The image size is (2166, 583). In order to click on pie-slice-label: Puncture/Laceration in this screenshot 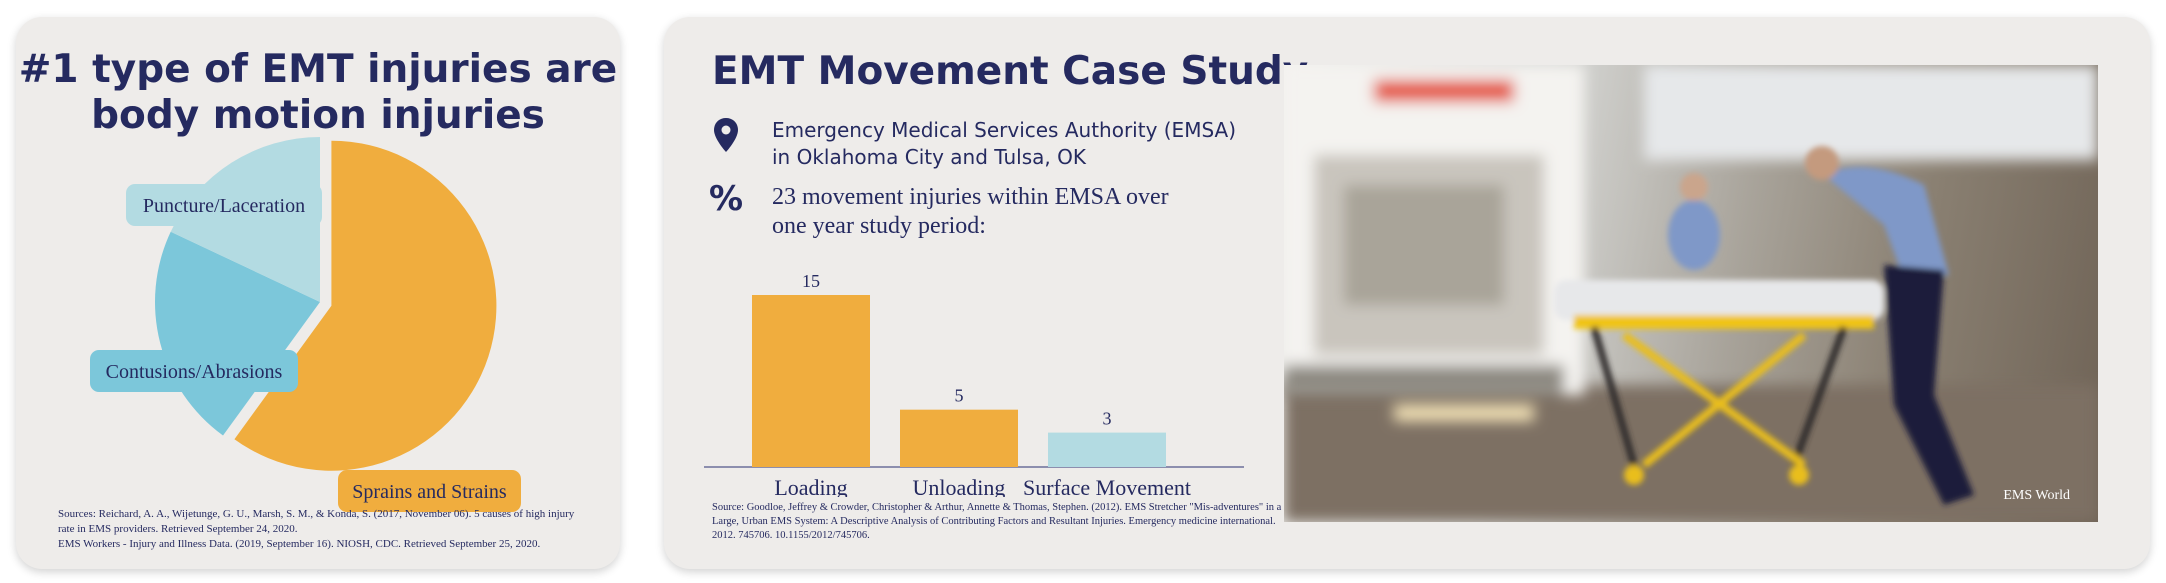, I will do `click(224, 206)`.